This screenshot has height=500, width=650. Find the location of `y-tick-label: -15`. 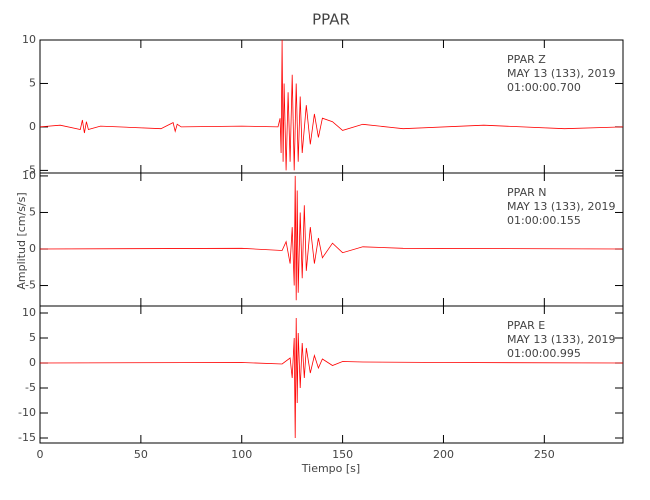

y-tick-label: -15 is located at coordinates (27, 437).